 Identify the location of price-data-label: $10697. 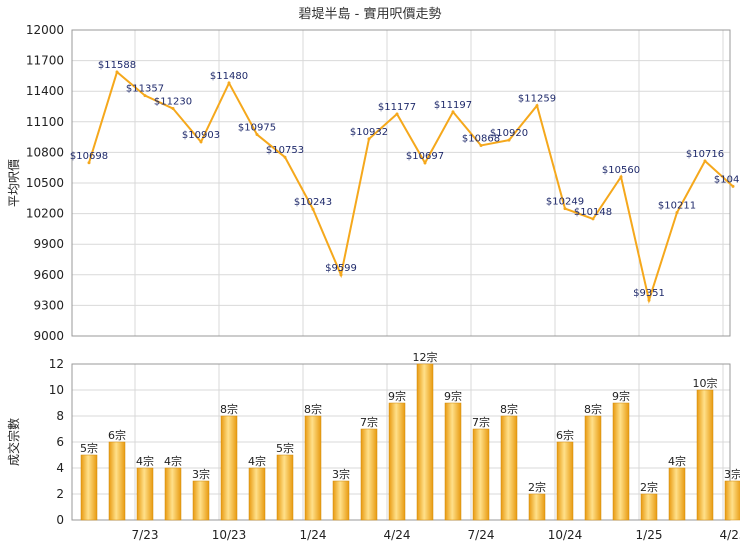
(425, 156).